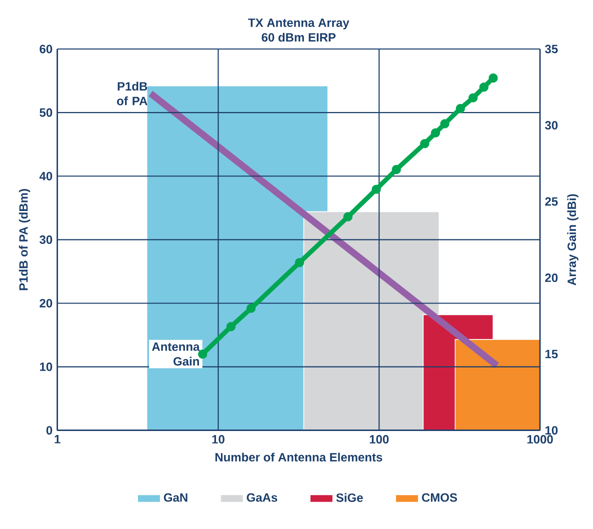 Image resolution: width=593 pixels, height=529 pixels. Describe the element at coordinates (176, 497) in the screenshot. I see `legend-label: GaN` at that location.